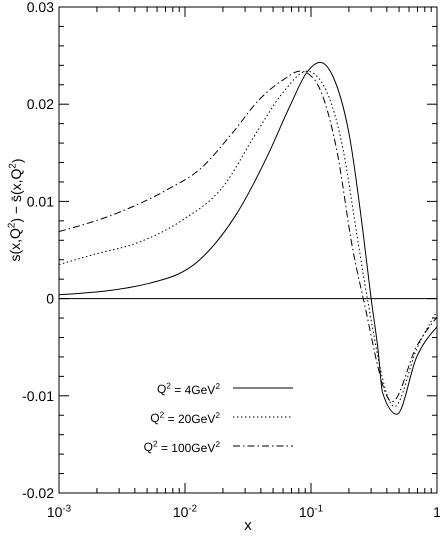 The width and height of the screenshot is (440, 537). I want to click on x-tick-label: 10$^{-3}$, so click(59, 512).